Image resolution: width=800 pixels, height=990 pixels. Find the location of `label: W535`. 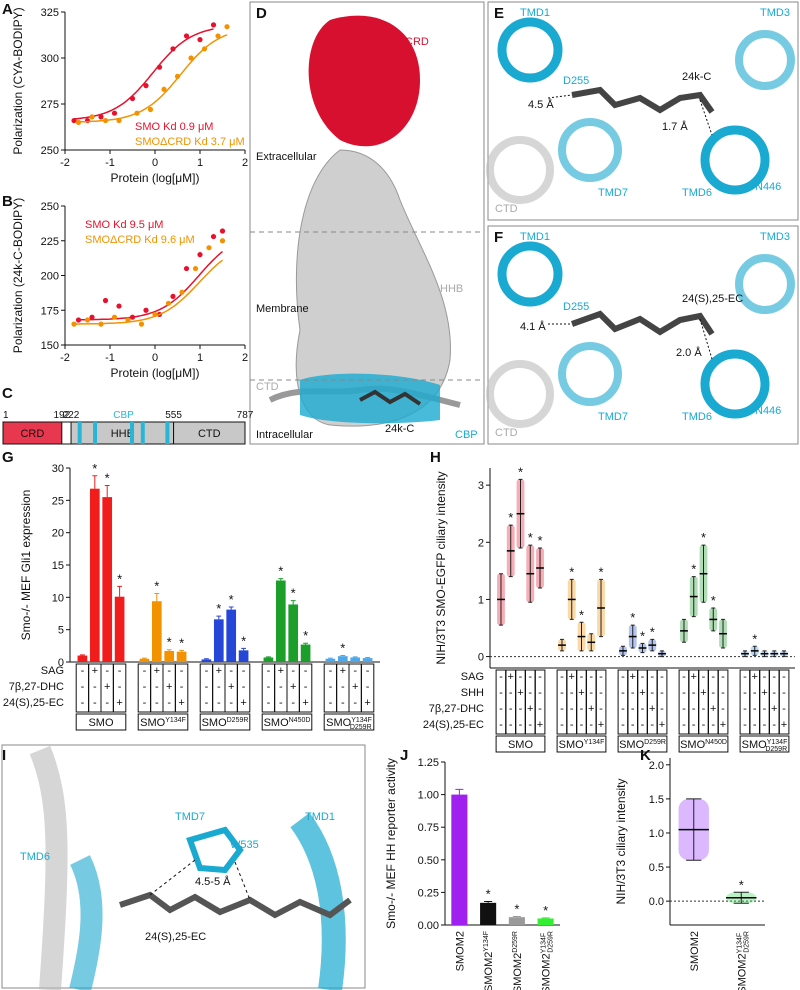

label: W535 is located at coordinates (244, 845).